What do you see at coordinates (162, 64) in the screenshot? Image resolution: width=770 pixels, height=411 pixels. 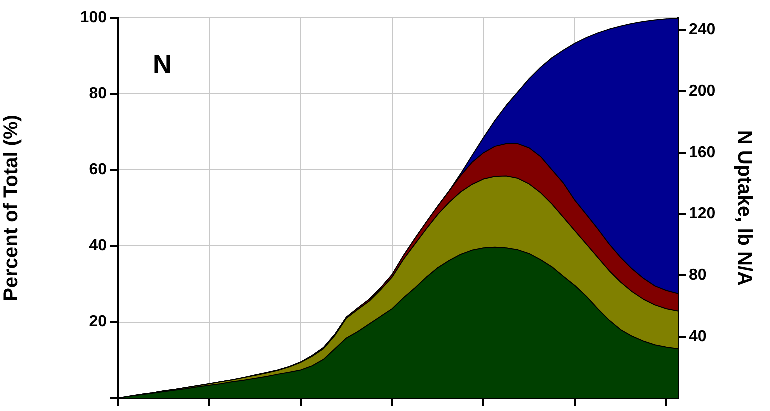 I see `annotation: N` at bounding box center [162, 64].